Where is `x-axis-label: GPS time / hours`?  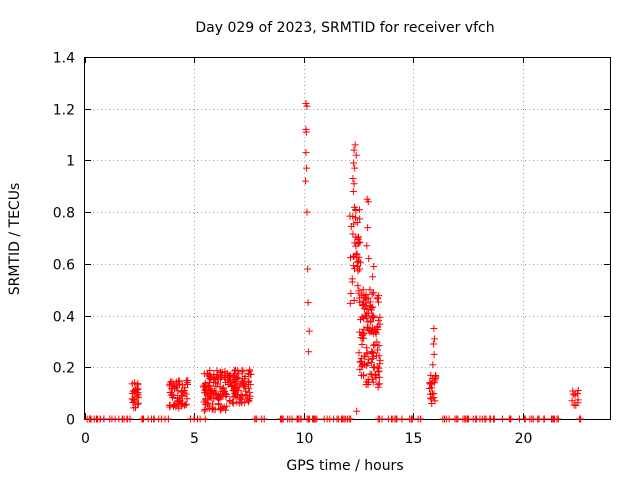 x-axis-label: GPS time / hours is located at coordinates (344, 466).